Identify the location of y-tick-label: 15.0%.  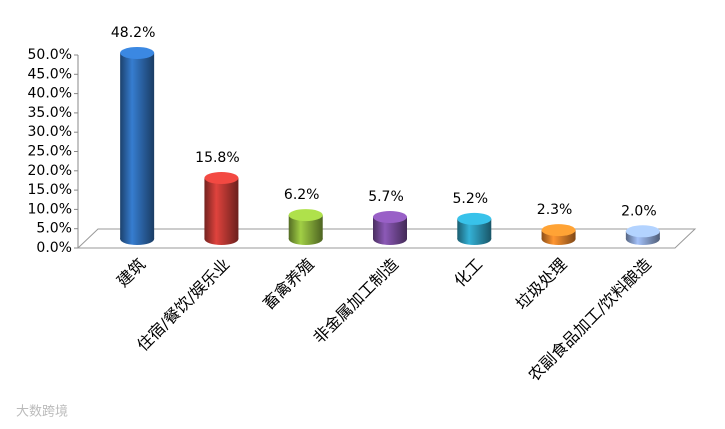
(50, 190).